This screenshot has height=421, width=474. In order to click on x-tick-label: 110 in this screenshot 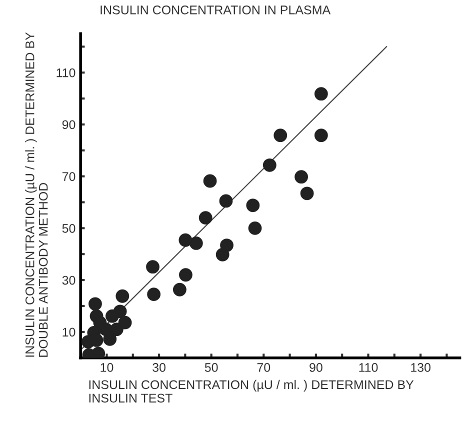, I will do `click(368, 367)`.